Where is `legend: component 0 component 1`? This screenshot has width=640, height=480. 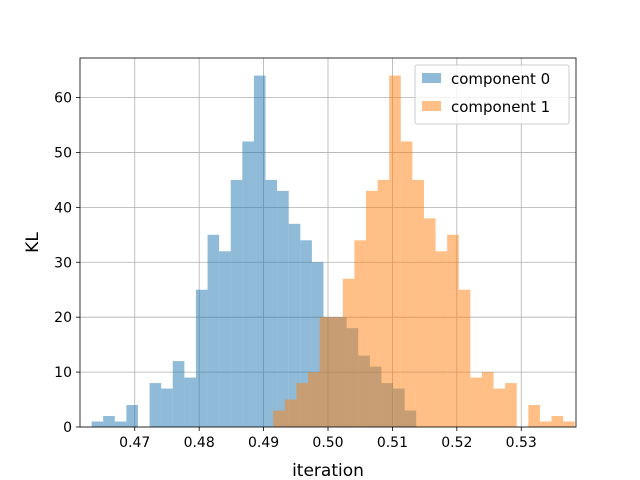
legend: component 0 component 1 is located at coordinates (492, 94).